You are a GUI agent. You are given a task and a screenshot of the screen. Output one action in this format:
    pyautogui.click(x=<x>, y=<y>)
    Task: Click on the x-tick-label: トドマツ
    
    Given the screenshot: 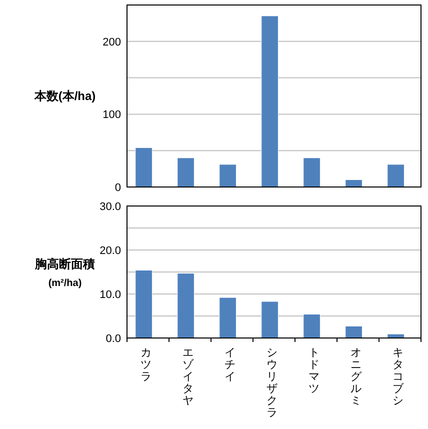 What is the action you would take?
    pyautogui.click(x=314, y=371)
    